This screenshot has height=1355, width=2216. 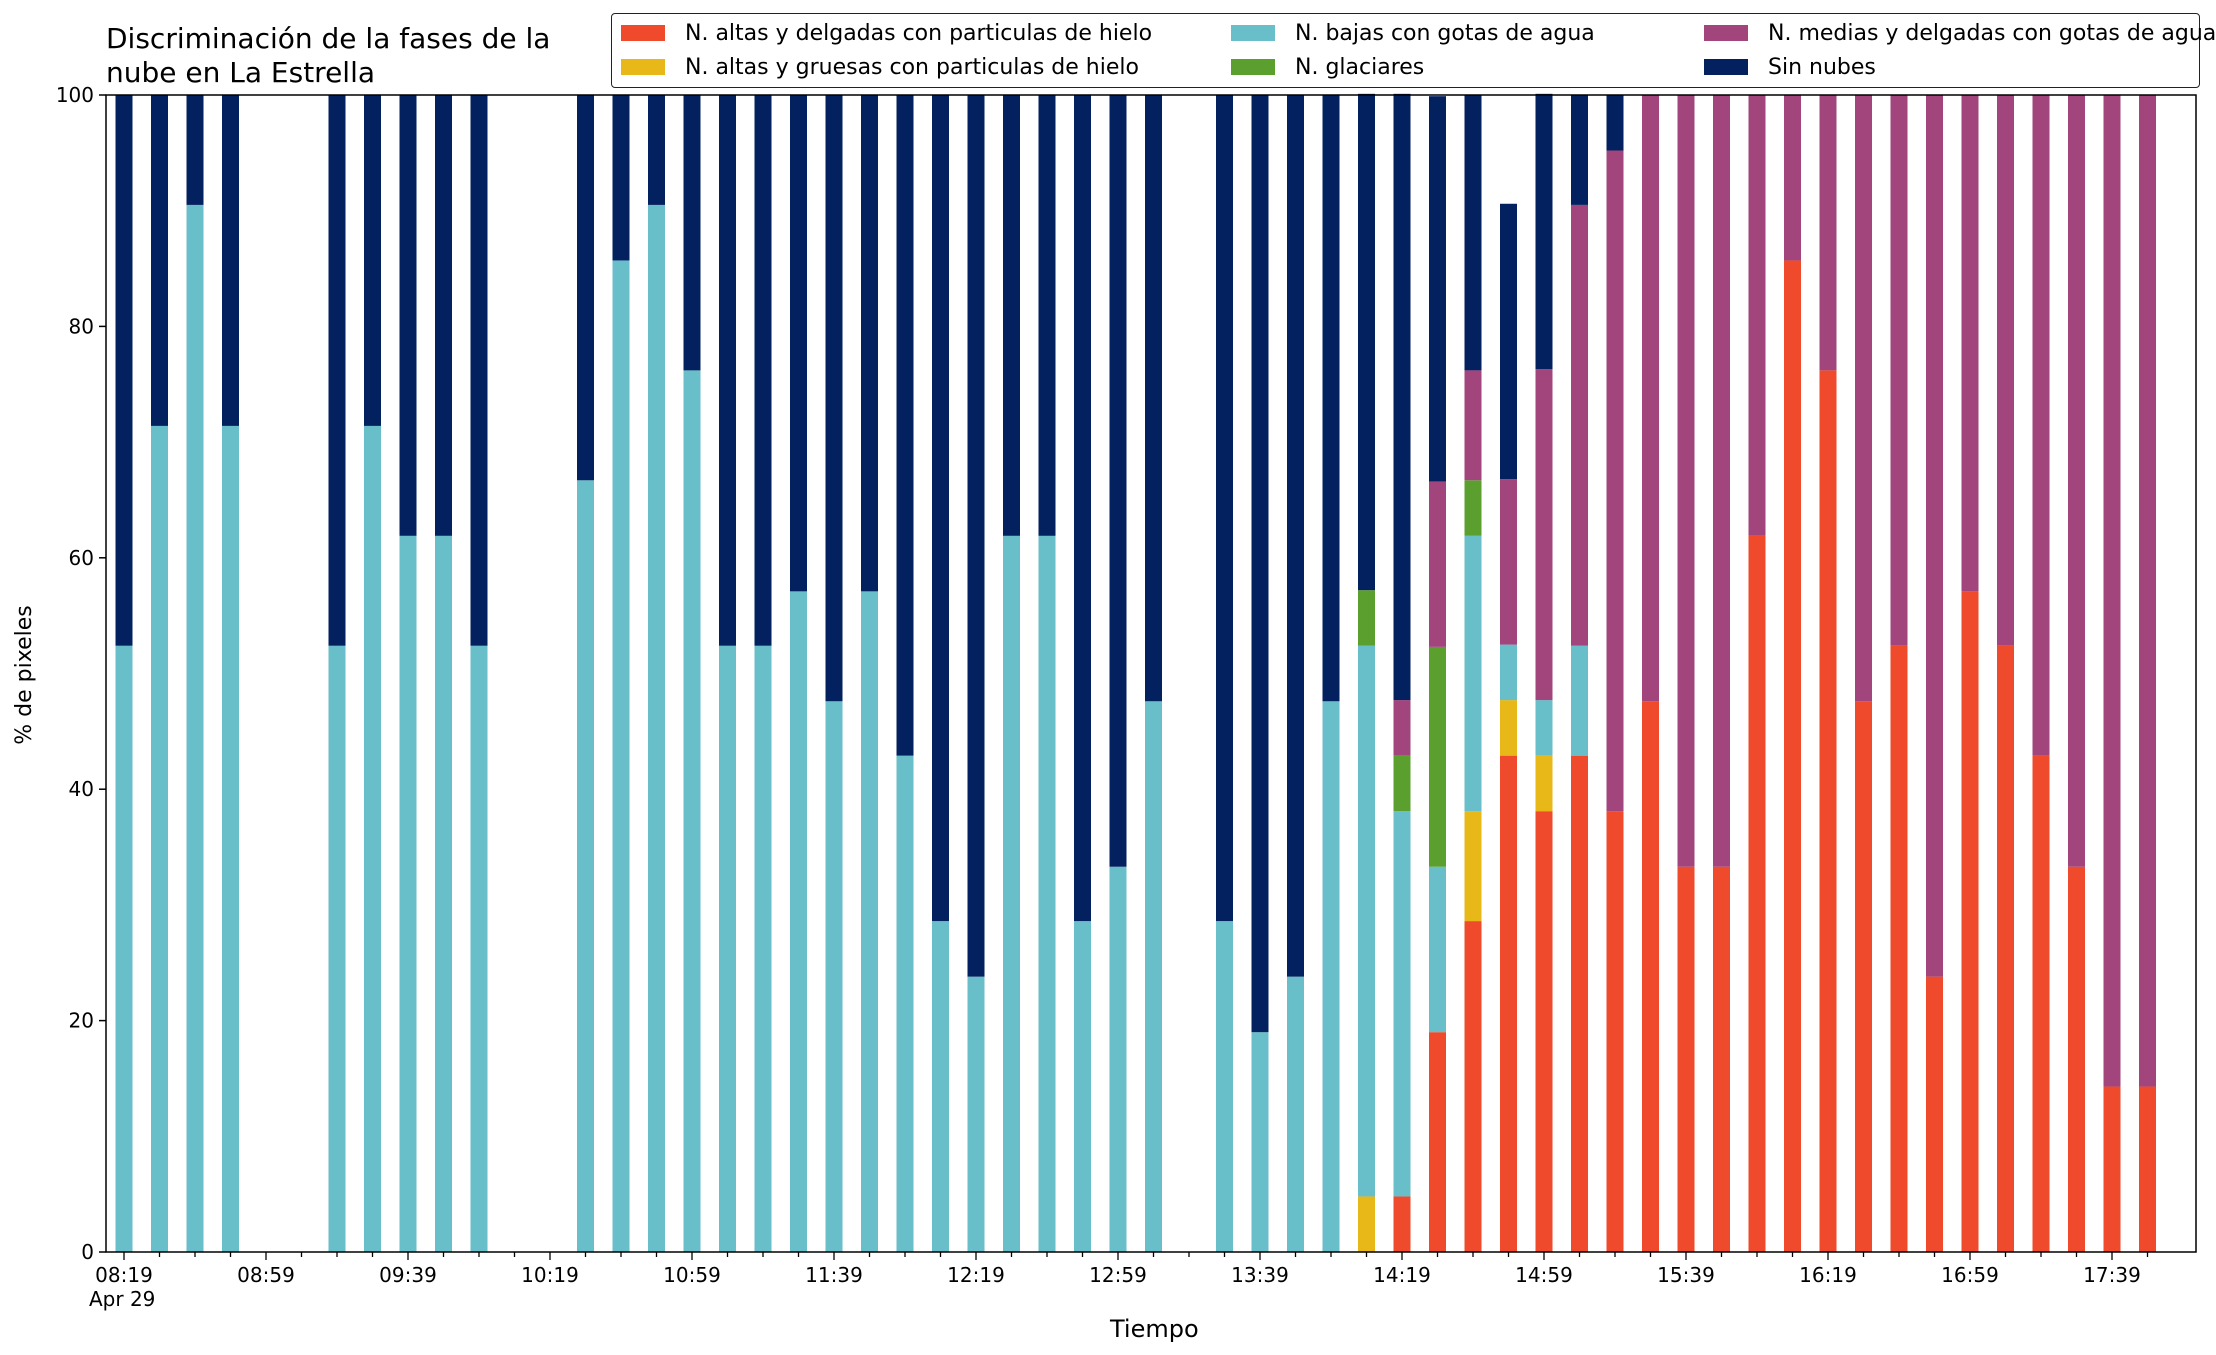 What do you see at coordinates (408, 1275) in the screenshot?
I see `x-tick-label: 09:39` at bounding box center [408, 1275].